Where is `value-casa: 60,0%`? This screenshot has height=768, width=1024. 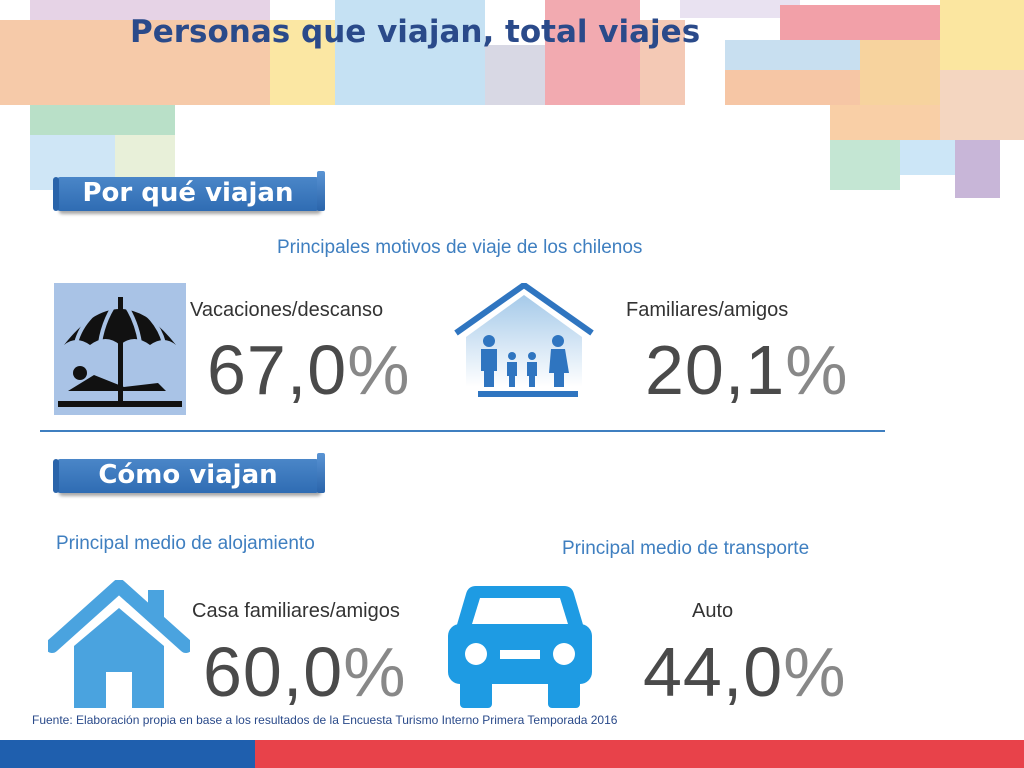 value-casa: 60,0% is located at coordinates (305, 672).